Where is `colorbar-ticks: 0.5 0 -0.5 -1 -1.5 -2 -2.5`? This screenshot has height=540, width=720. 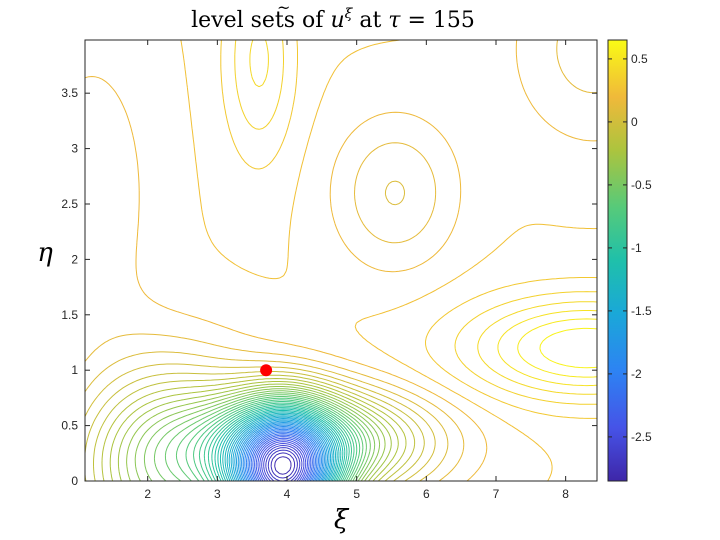 colorbar-ticks: 0.5 0 -0.5 -1 -1.5 -2 -2.5 is located at coordinates (630, 248).